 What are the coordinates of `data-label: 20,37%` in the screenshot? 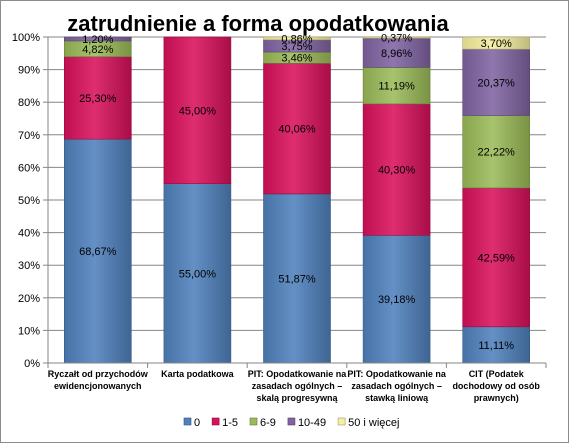 It's located at (497, 83).